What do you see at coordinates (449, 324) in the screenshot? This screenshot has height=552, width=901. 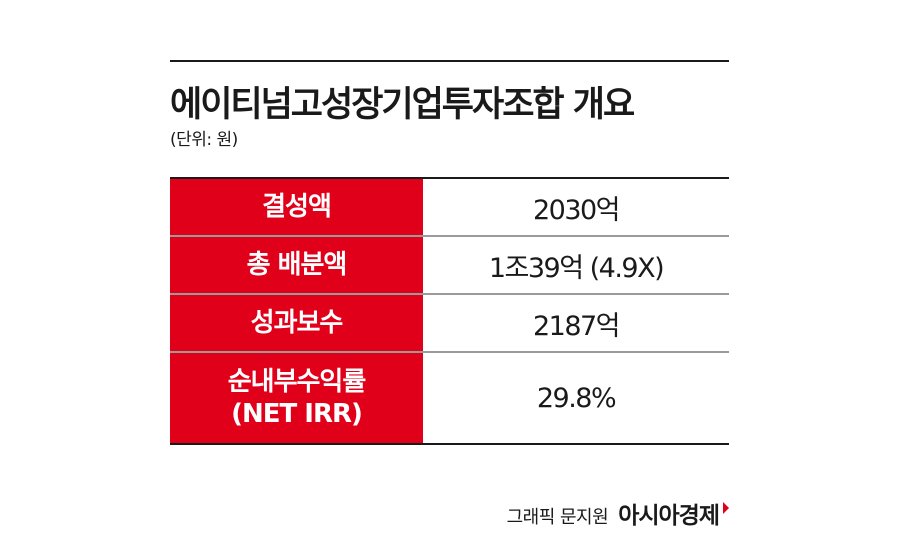 I see `table-row: 성과보수 2187억` at bounding box center [449, 324].